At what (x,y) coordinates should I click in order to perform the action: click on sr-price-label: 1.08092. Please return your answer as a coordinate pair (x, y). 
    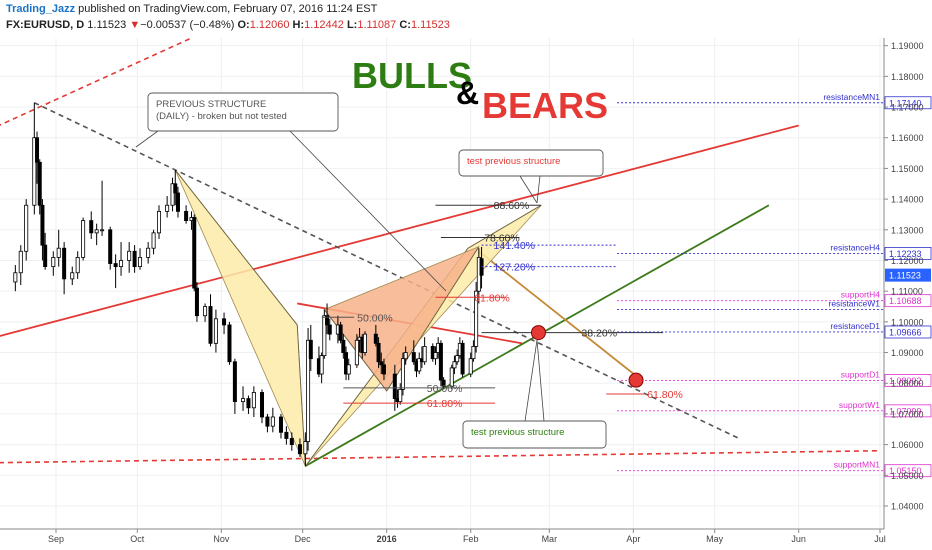
    Looking at the image, I should click on (905, 381).